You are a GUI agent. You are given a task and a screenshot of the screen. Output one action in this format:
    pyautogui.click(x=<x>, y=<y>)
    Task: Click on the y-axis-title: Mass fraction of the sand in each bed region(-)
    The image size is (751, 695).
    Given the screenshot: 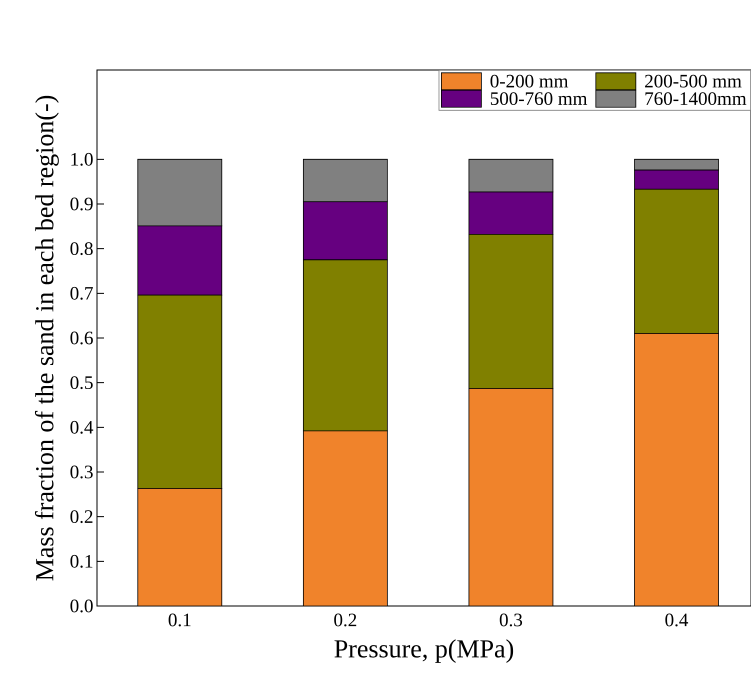 What is the action you would take?
    pyautogui.click(x=46, y=338)
    